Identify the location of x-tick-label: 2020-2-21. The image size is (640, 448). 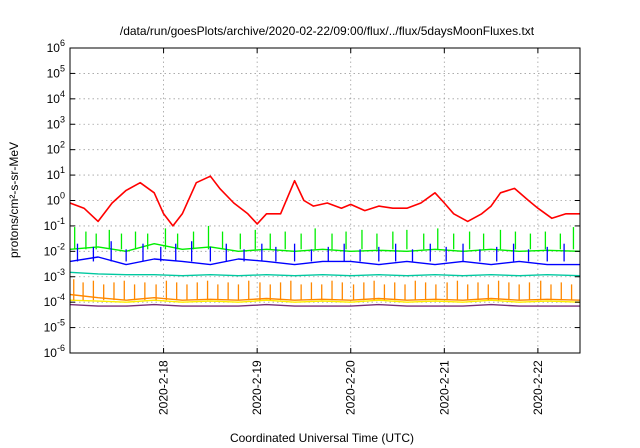
(444, 387).